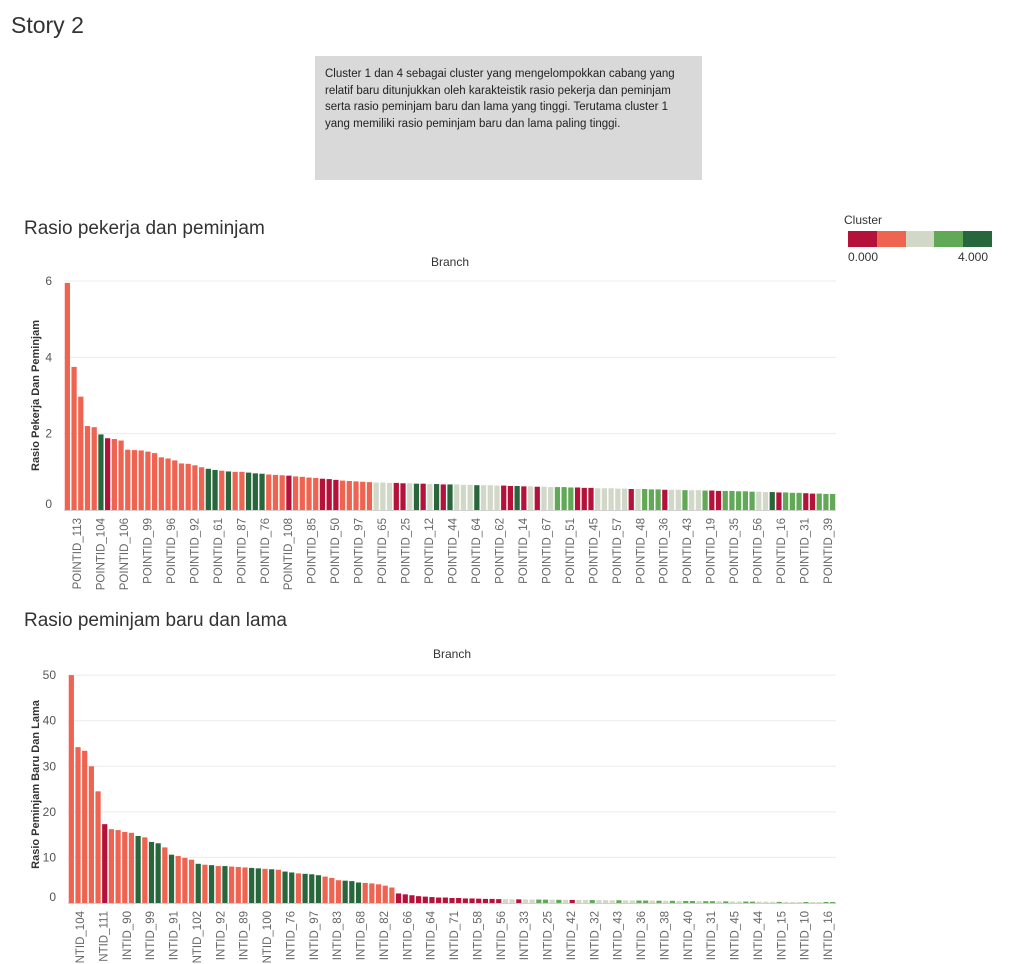 The width and height of the screenshot is (1016, 964). I want to click on chart-2-category-label: INTID_15, so click(782, 935).